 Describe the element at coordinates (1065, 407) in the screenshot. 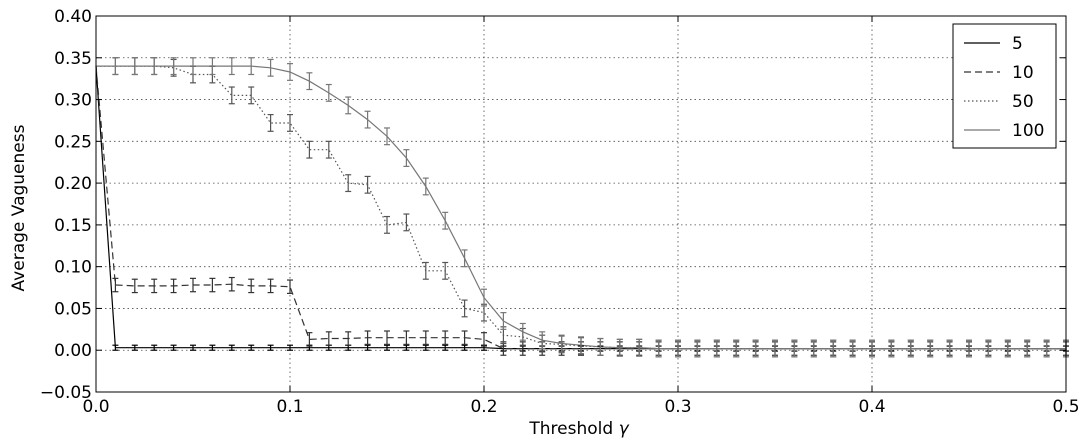

I see `x-tick-label: 0.5` at that location.